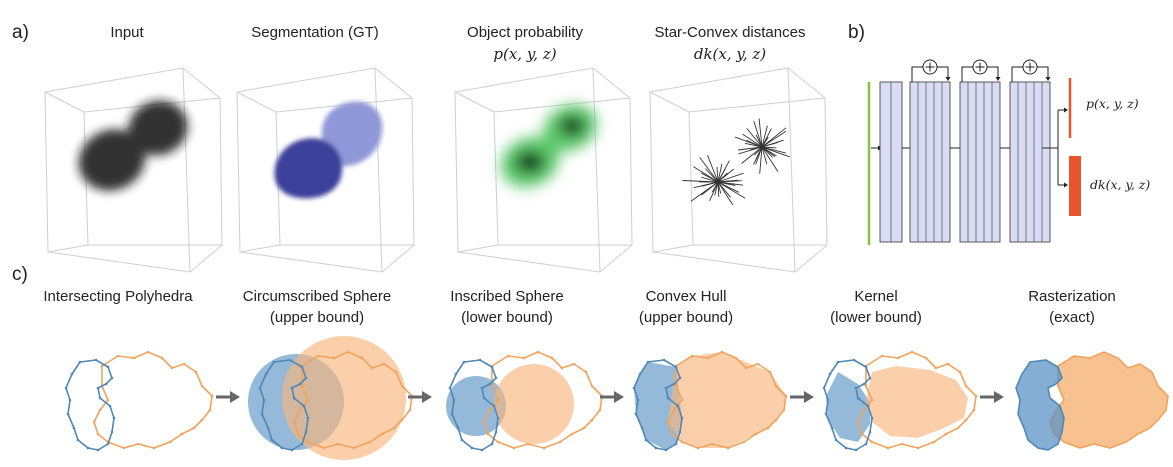 The width and height of the screenshot is (1173, 467). Describe the element at coordinates (1072, 317) in the screenshot. I see `step-subtitle-6: (exact)` at that location.